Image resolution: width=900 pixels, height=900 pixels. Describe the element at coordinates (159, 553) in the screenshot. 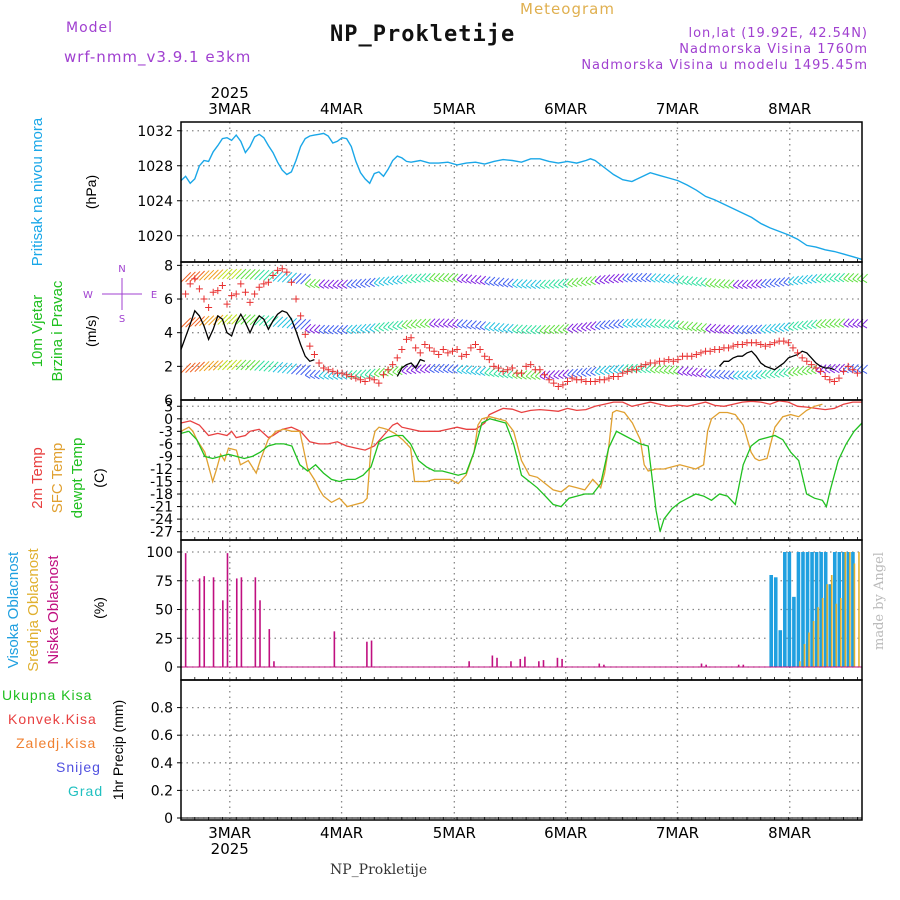

I see `y-tick-label: 100` at that location.